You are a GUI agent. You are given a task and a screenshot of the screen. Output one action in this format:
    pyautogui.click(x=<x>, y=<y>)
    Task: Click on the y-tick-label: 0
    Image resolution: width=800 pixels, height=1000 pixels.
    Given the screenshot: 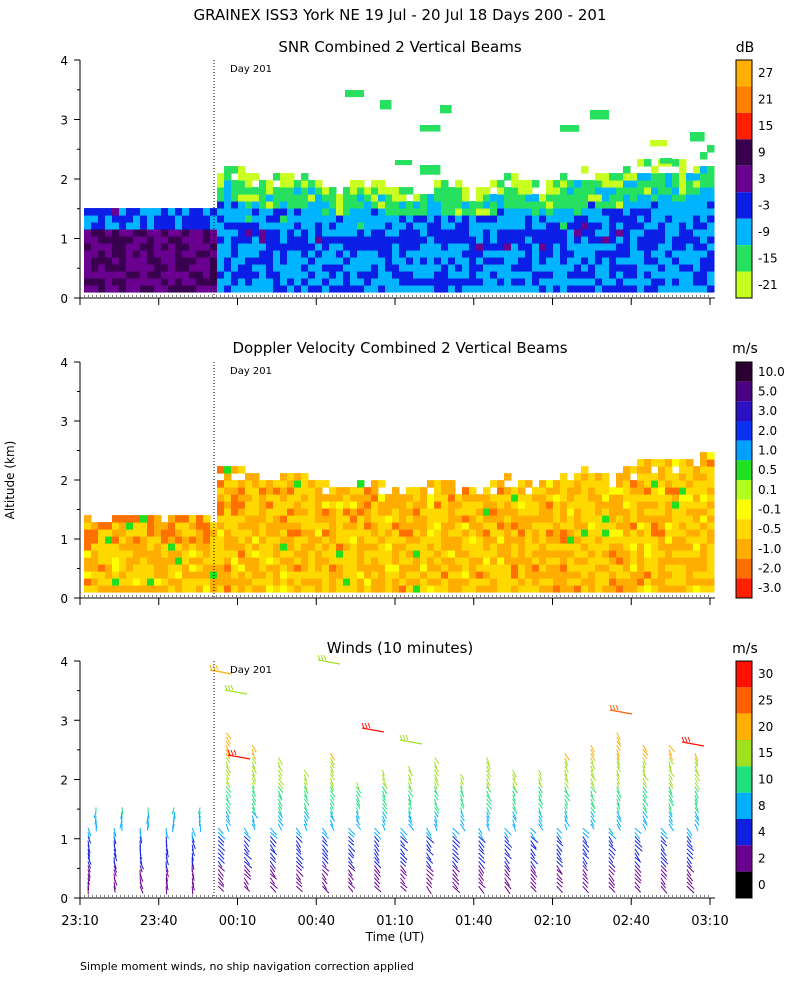 What is the action you would take?
    pyautogui.click(x=64, y=599)
    